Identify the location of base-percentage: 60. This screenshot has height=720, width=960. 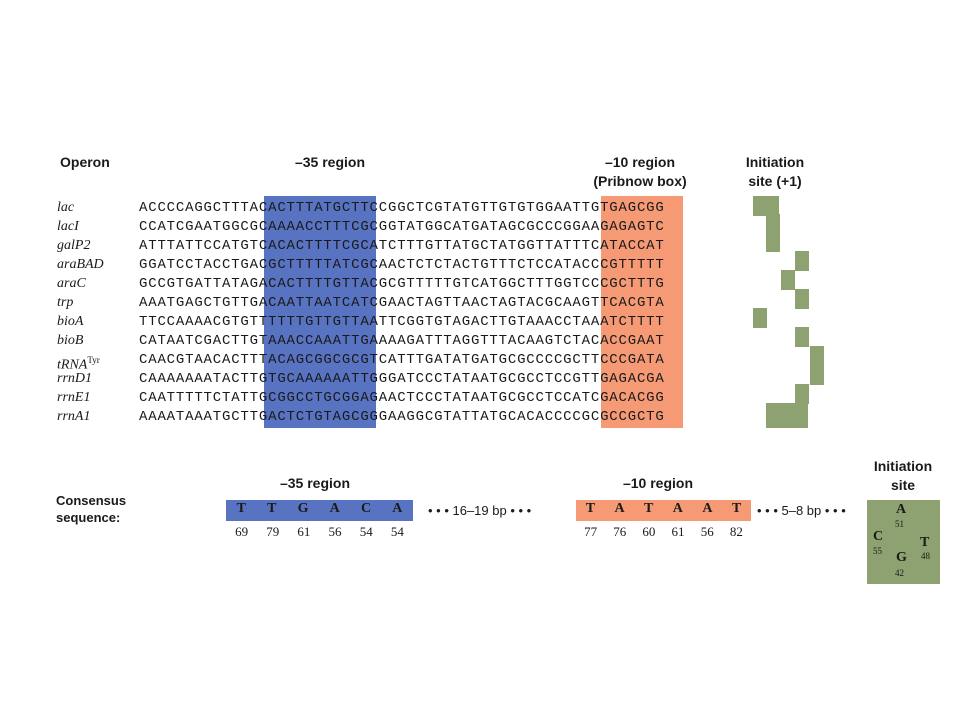
(649, 531).